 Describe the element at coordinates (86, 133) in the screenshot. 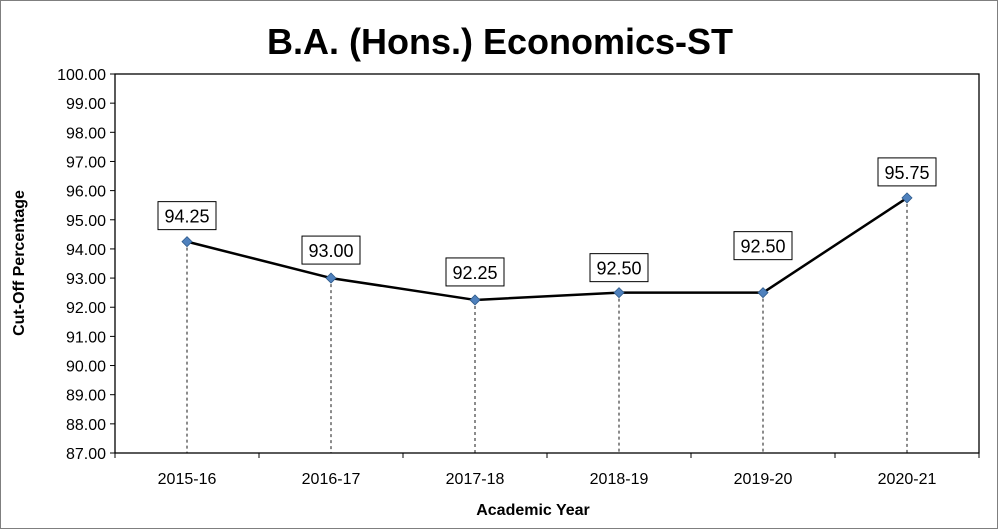

I see `y-tick-label: 98.00` at that location.